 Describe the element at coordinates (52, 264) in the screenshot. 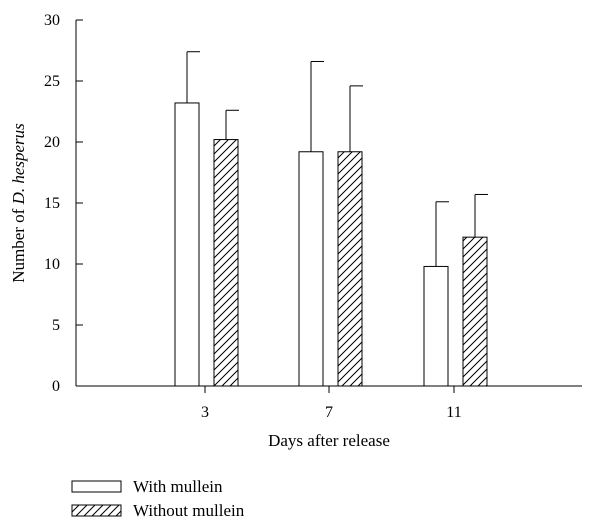

I see `y-tick-label-10: 10` at that location.